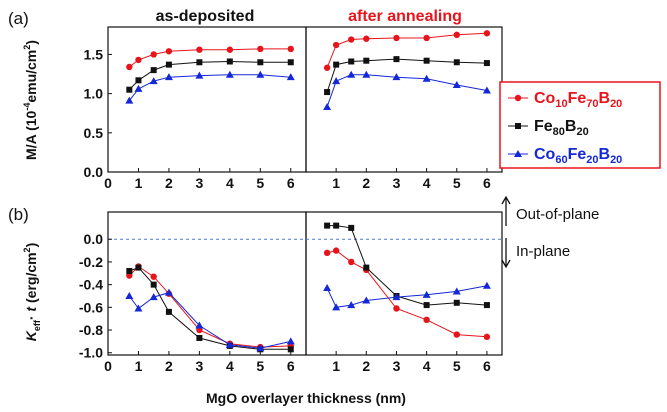 The image size is (667, 412). I want to click on up-arrowhead-icon, so click(506, 200).